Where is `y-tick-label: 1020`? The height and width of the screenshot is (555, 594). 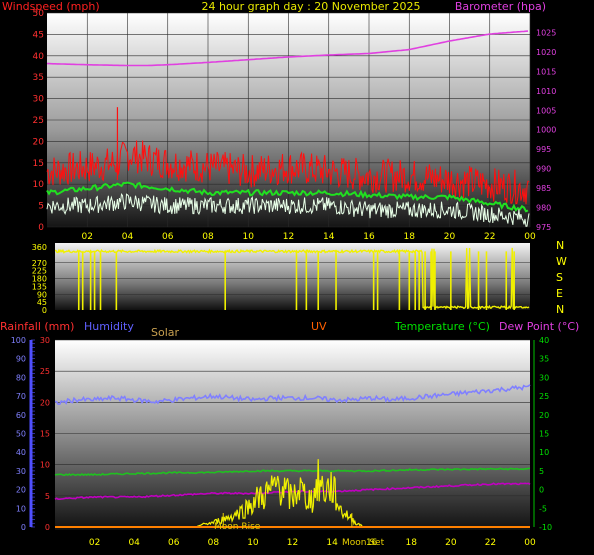
y-tick-label: 1020 is located at coordinates (546, 52).